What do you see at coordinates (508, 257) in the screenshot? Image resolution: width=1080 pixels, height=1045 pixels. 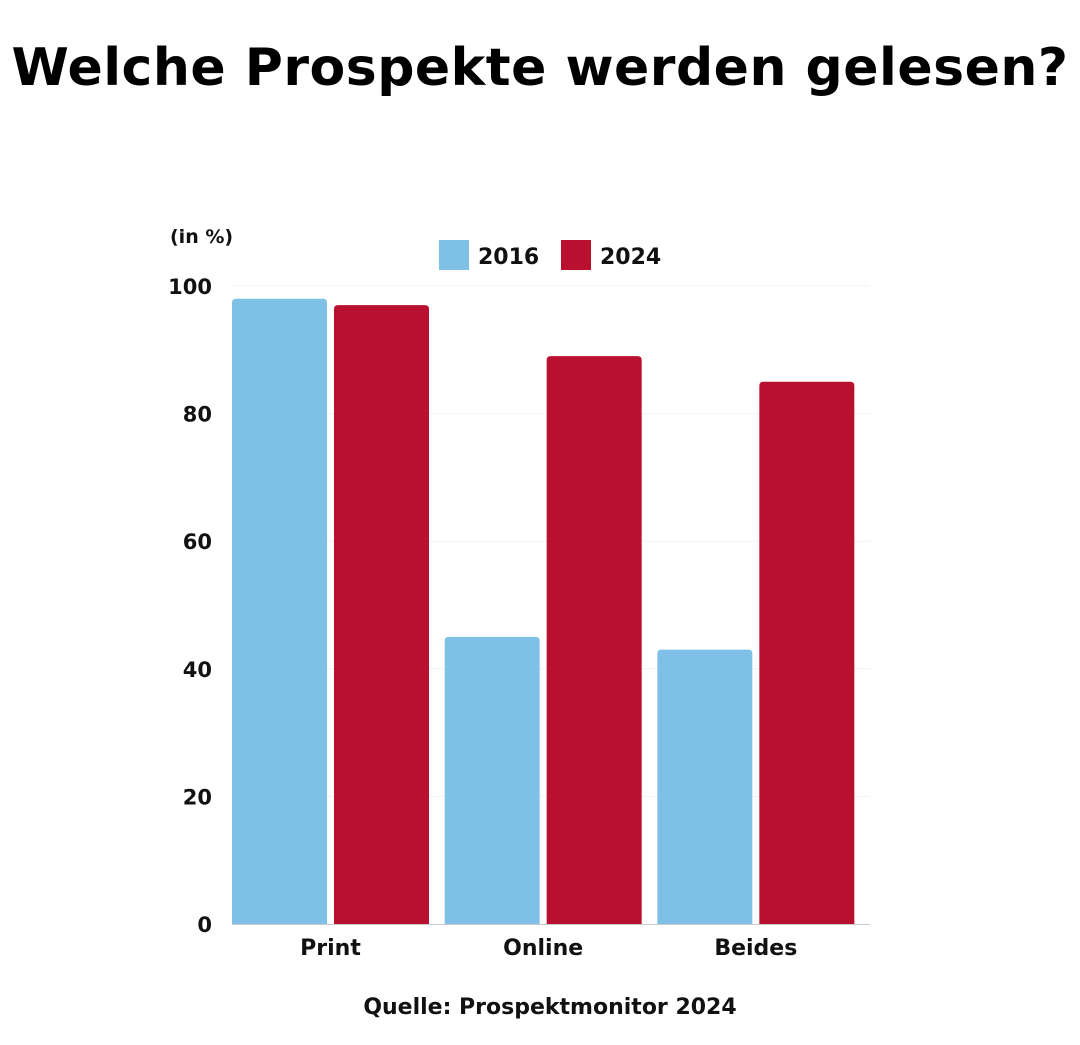 I see `legend-label-2016: 2016` at bounding box center [508, 257].